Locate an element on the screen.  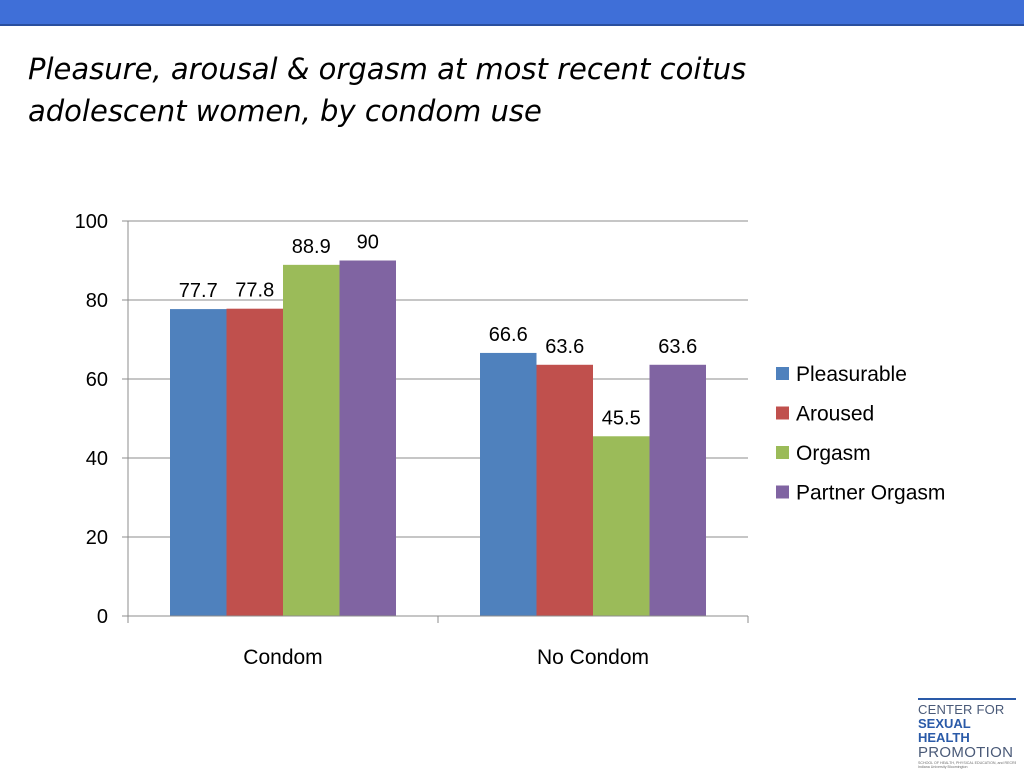
data-label-aroused-no-condom: 63.6 is located at coordinates (564, 347).